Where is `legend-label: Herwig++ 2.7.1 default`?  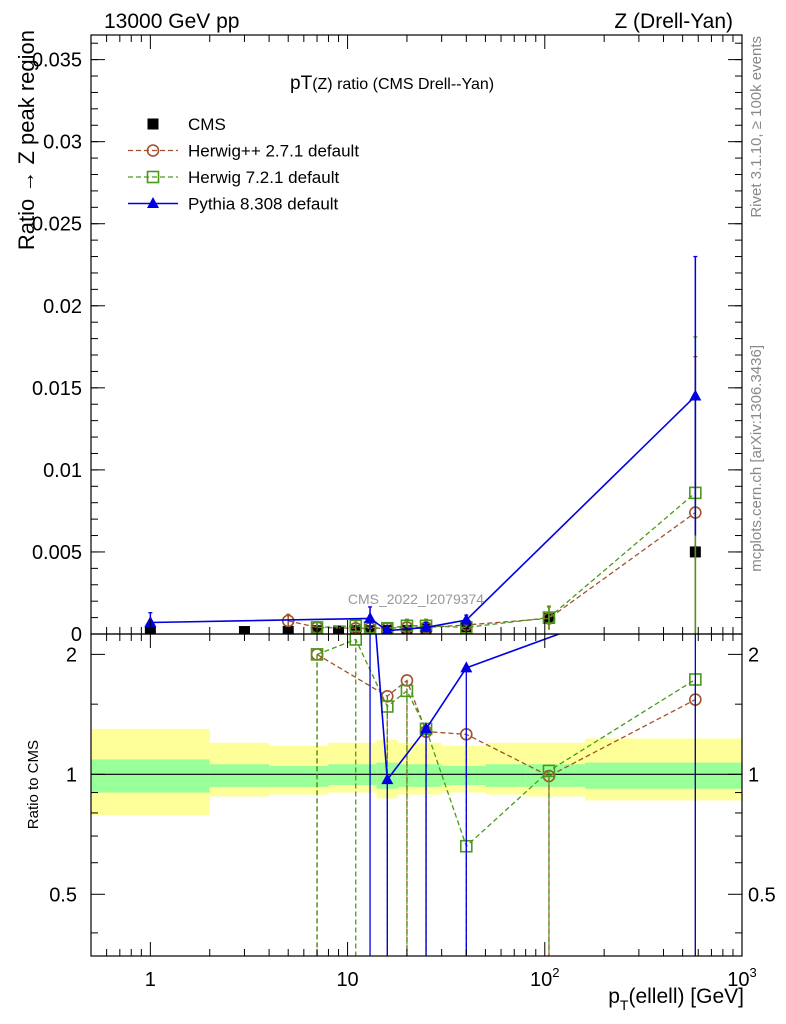 legend-label: Herwig++ 2.7.1 default is located at coordinates (273, 151).